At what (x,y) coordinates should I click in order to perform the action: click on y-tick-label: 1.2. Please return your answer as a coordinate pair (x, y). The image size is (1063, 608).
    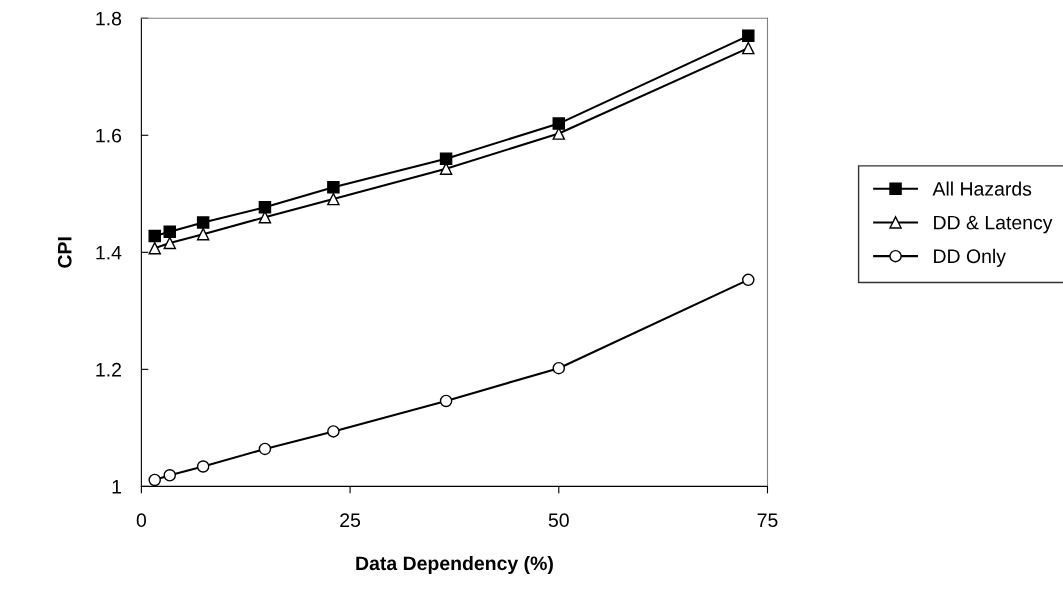
    Looking at the image, I should click on (108, 369).